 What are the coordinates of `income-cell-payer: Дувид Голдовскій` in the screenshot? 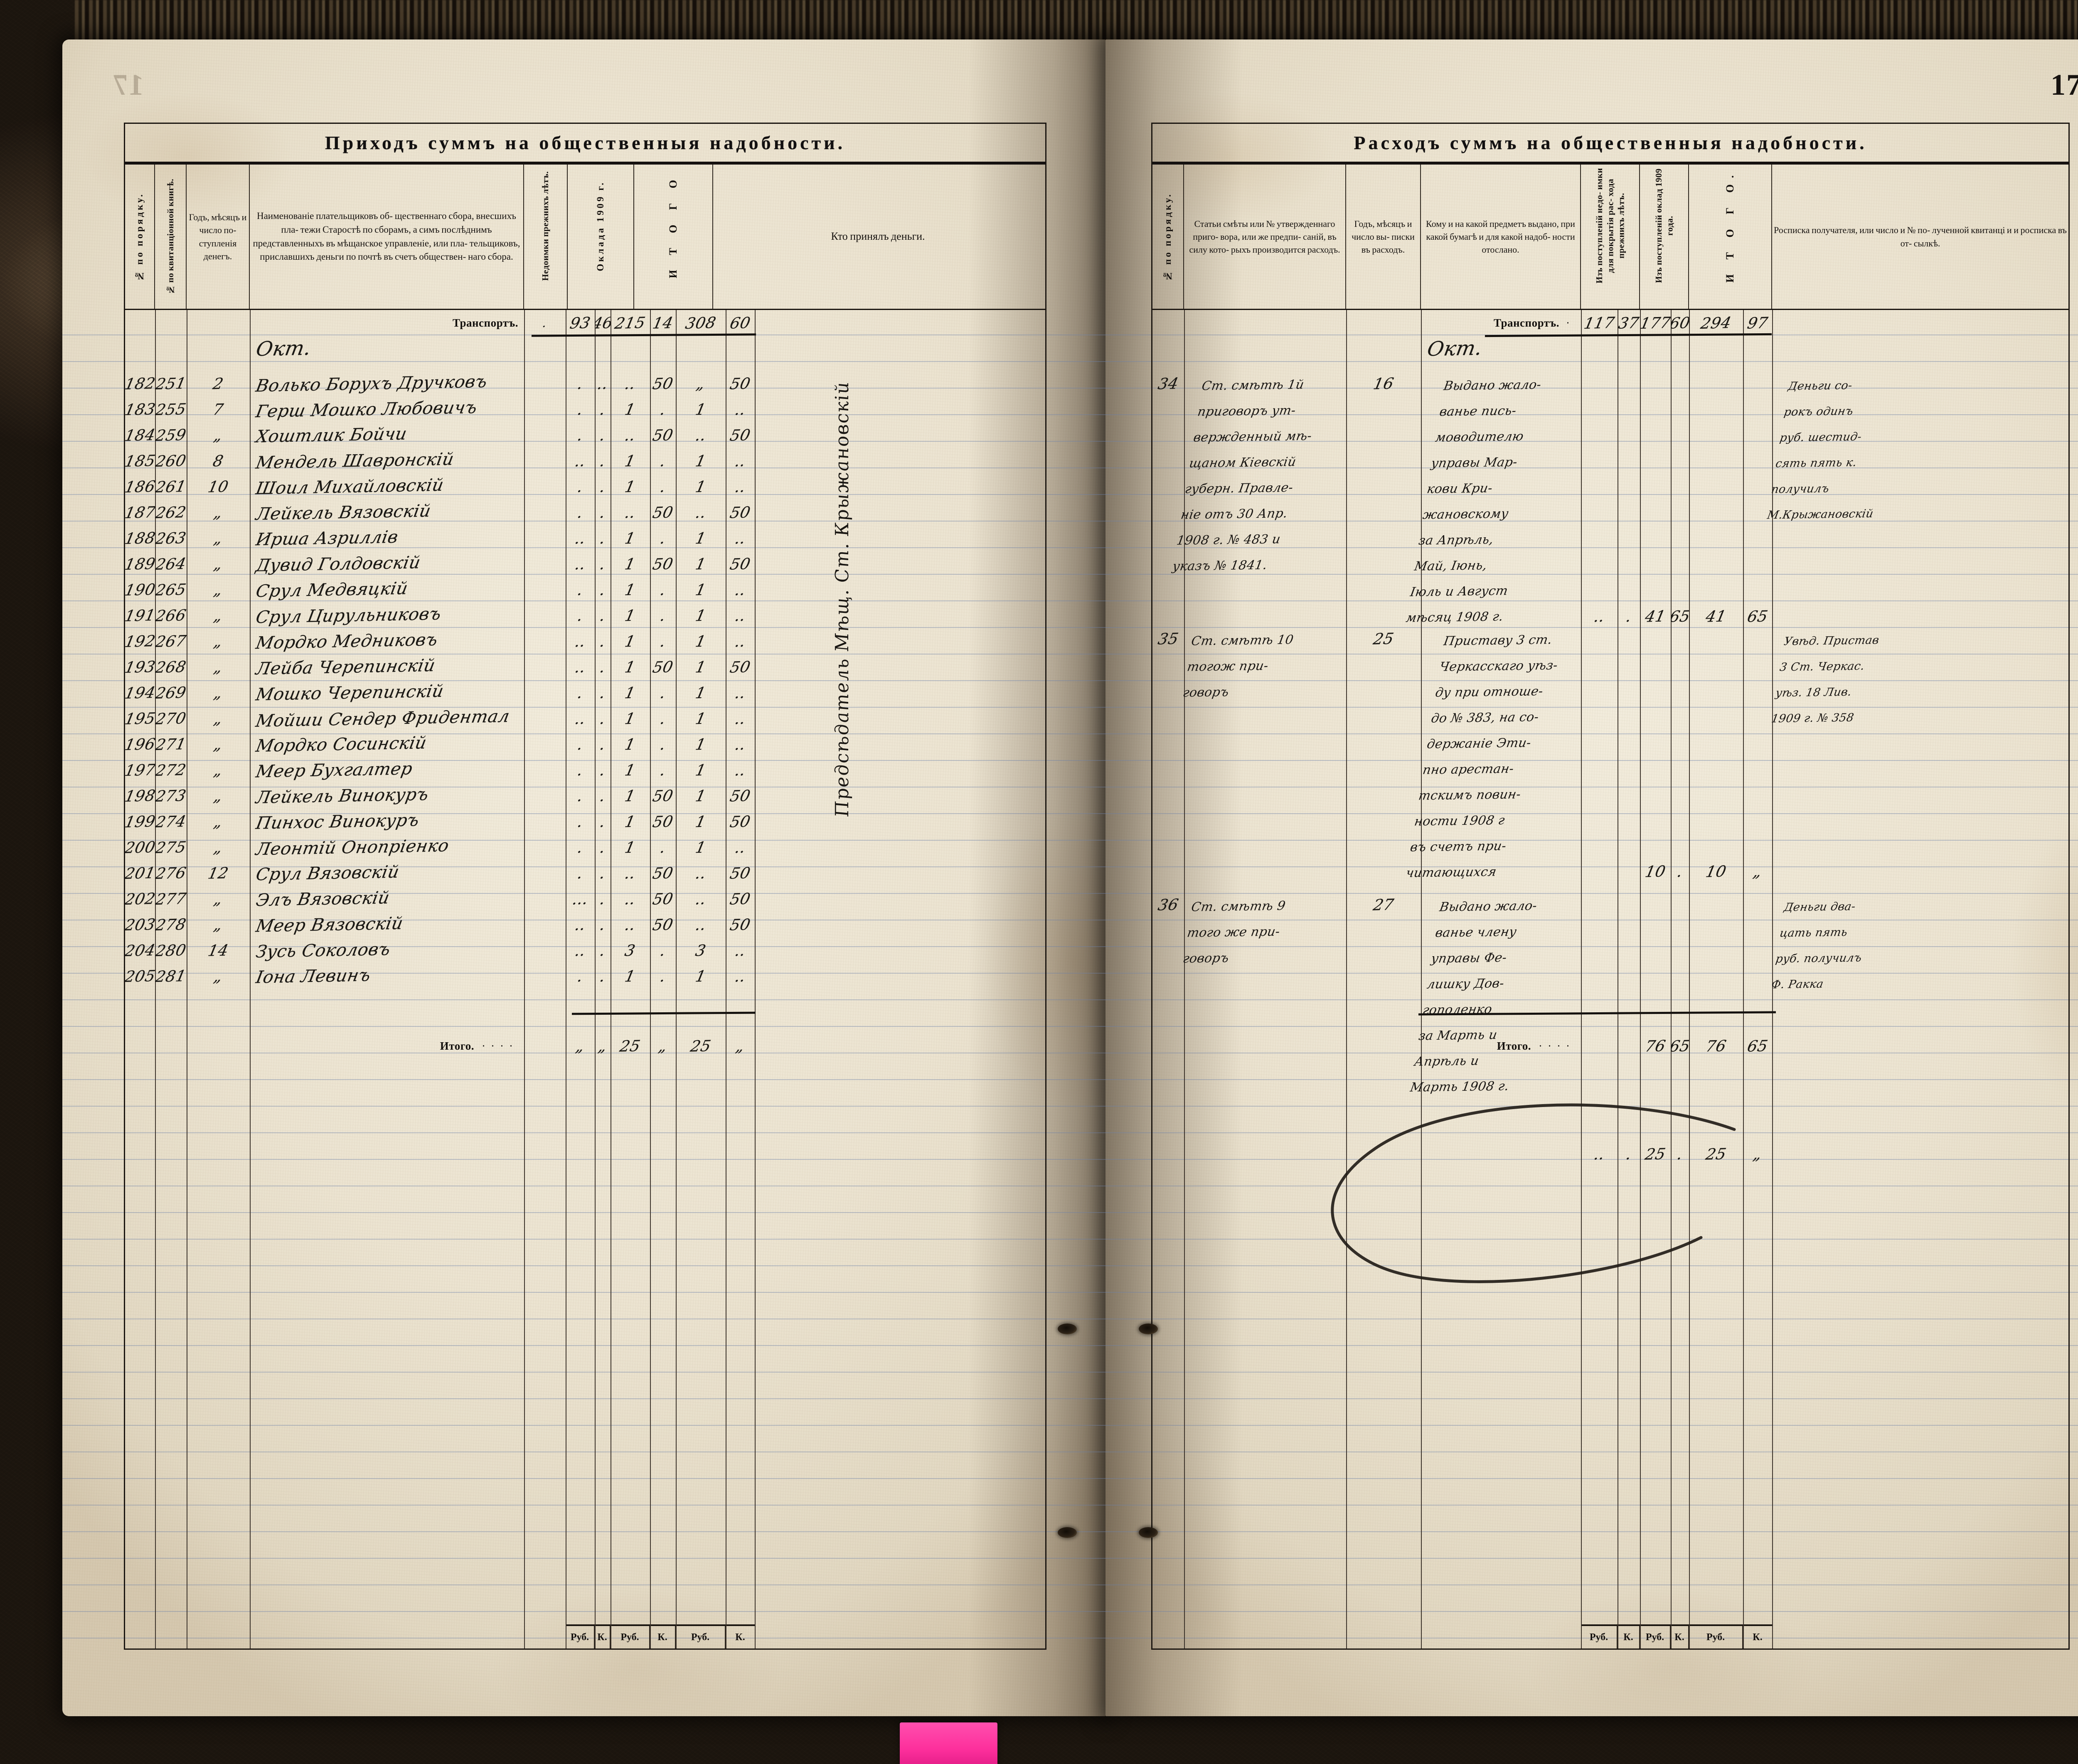 It's located at (387, 564).